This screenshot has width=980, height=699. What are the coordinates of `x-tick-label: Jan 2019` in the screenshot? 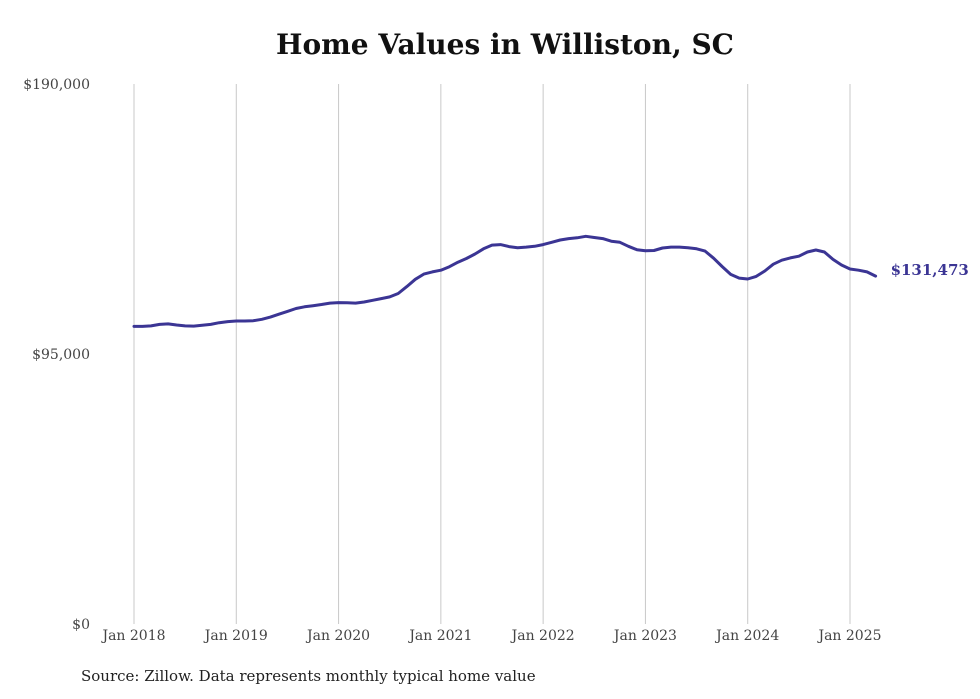 It's located at (235, 636).